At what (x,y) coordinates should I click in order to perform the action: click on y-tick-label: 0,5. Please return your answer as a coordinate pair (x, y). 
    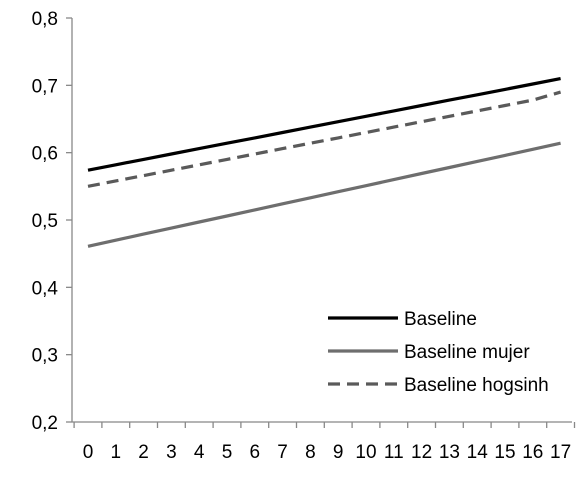
    Looking at the image, I should click on (45, 221).